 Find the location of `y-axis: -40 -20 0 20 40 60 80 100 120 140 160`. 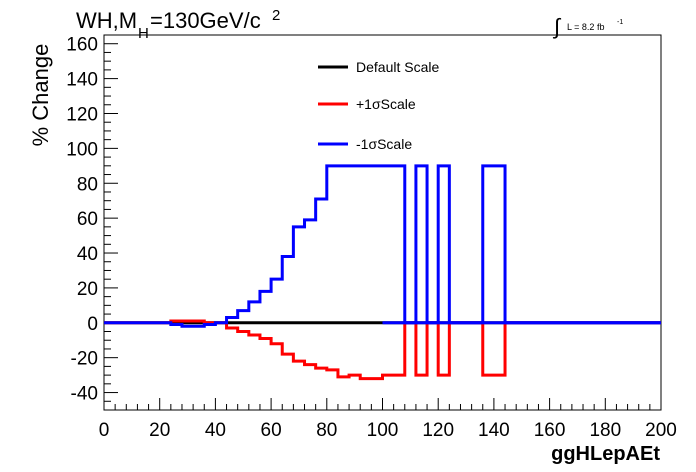

y-axis: -40 -20 0 20 40 60 80 100 120 140 160 is located at coordinates (92, 223).